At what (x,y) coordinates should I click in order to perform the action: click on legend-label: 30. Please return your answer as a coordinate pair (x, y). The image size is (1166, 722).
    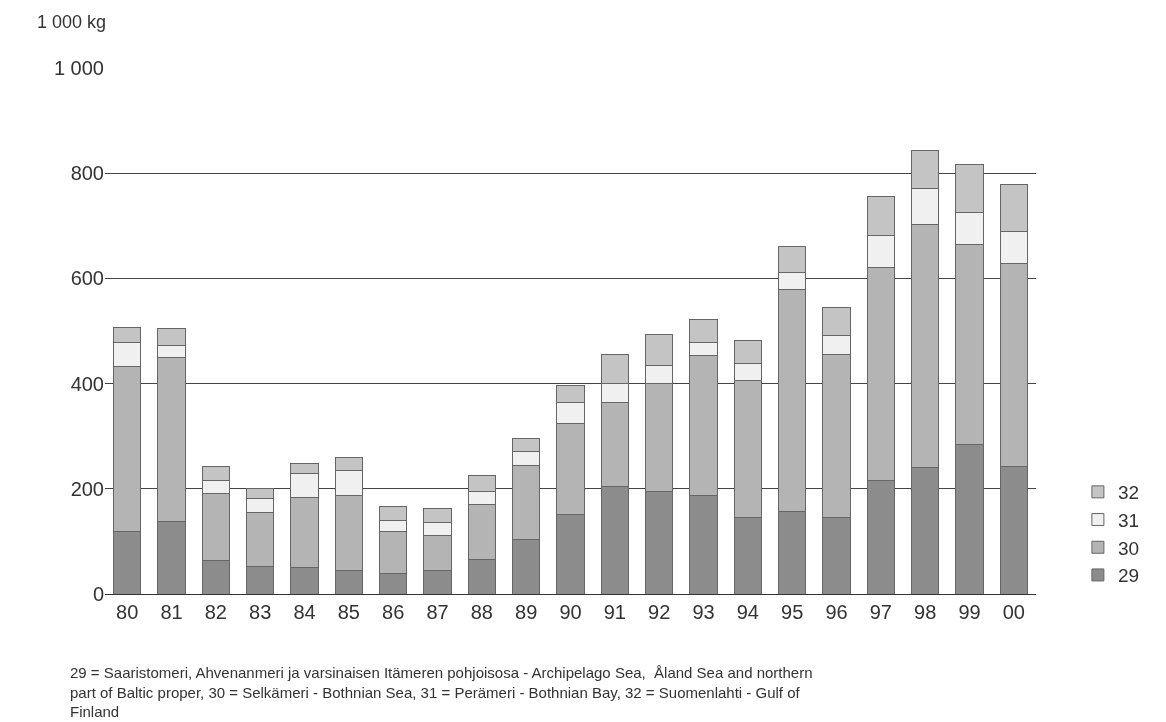
    Looking at the image, I should click on (1128, 548).